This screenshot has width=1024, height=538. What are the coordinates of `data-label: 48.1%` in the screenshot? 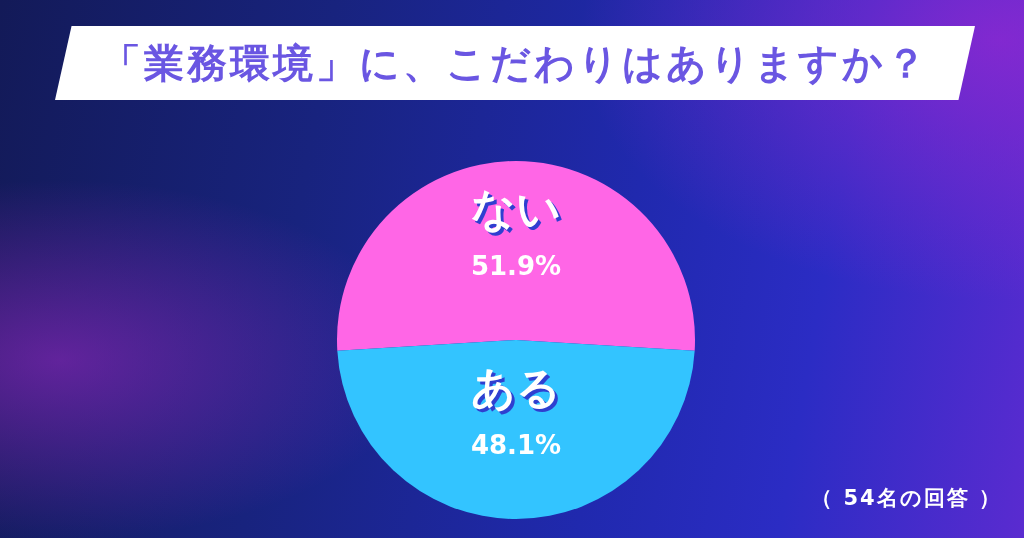 It's located at (516, 445).